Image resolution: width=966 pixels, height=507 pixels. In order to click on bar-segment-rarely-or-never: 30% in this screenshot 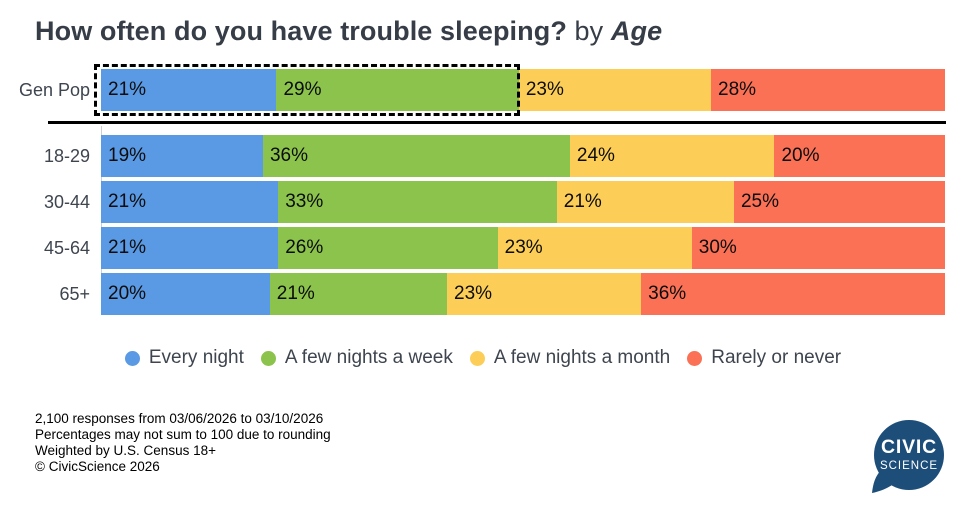, I will do `click(818, 248)`.